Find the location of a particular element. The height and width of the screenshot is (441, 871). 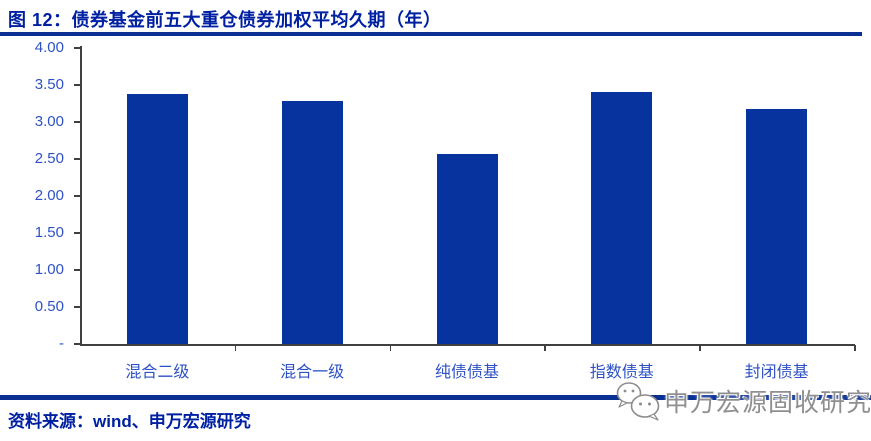

x-axis-category-label: 混合一级 is located at coordinates (312, 372).